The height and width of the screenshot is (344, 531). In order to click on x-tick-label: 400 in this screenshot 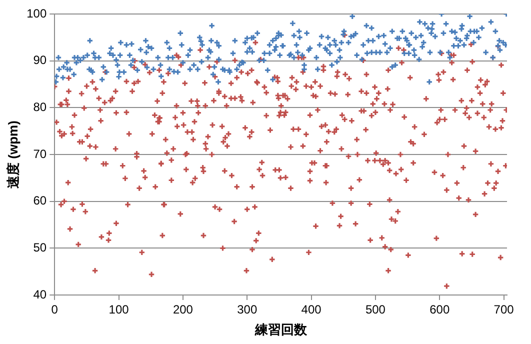, I will do `click(311, 309)`.